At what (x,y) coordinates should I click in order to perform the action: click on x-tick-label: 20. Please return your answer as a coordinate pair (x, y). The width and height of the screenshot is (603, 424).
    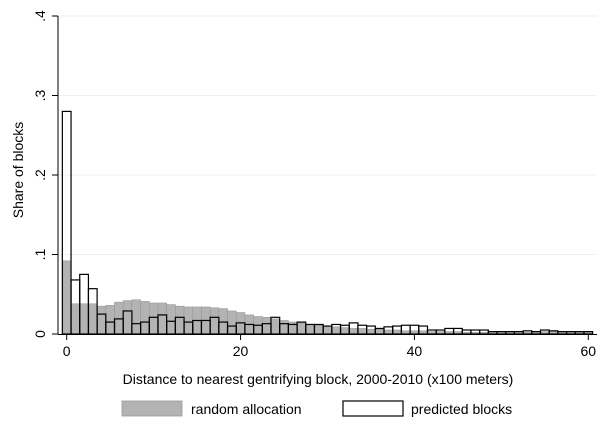
    Looking at the image, I should click on (241, 351).